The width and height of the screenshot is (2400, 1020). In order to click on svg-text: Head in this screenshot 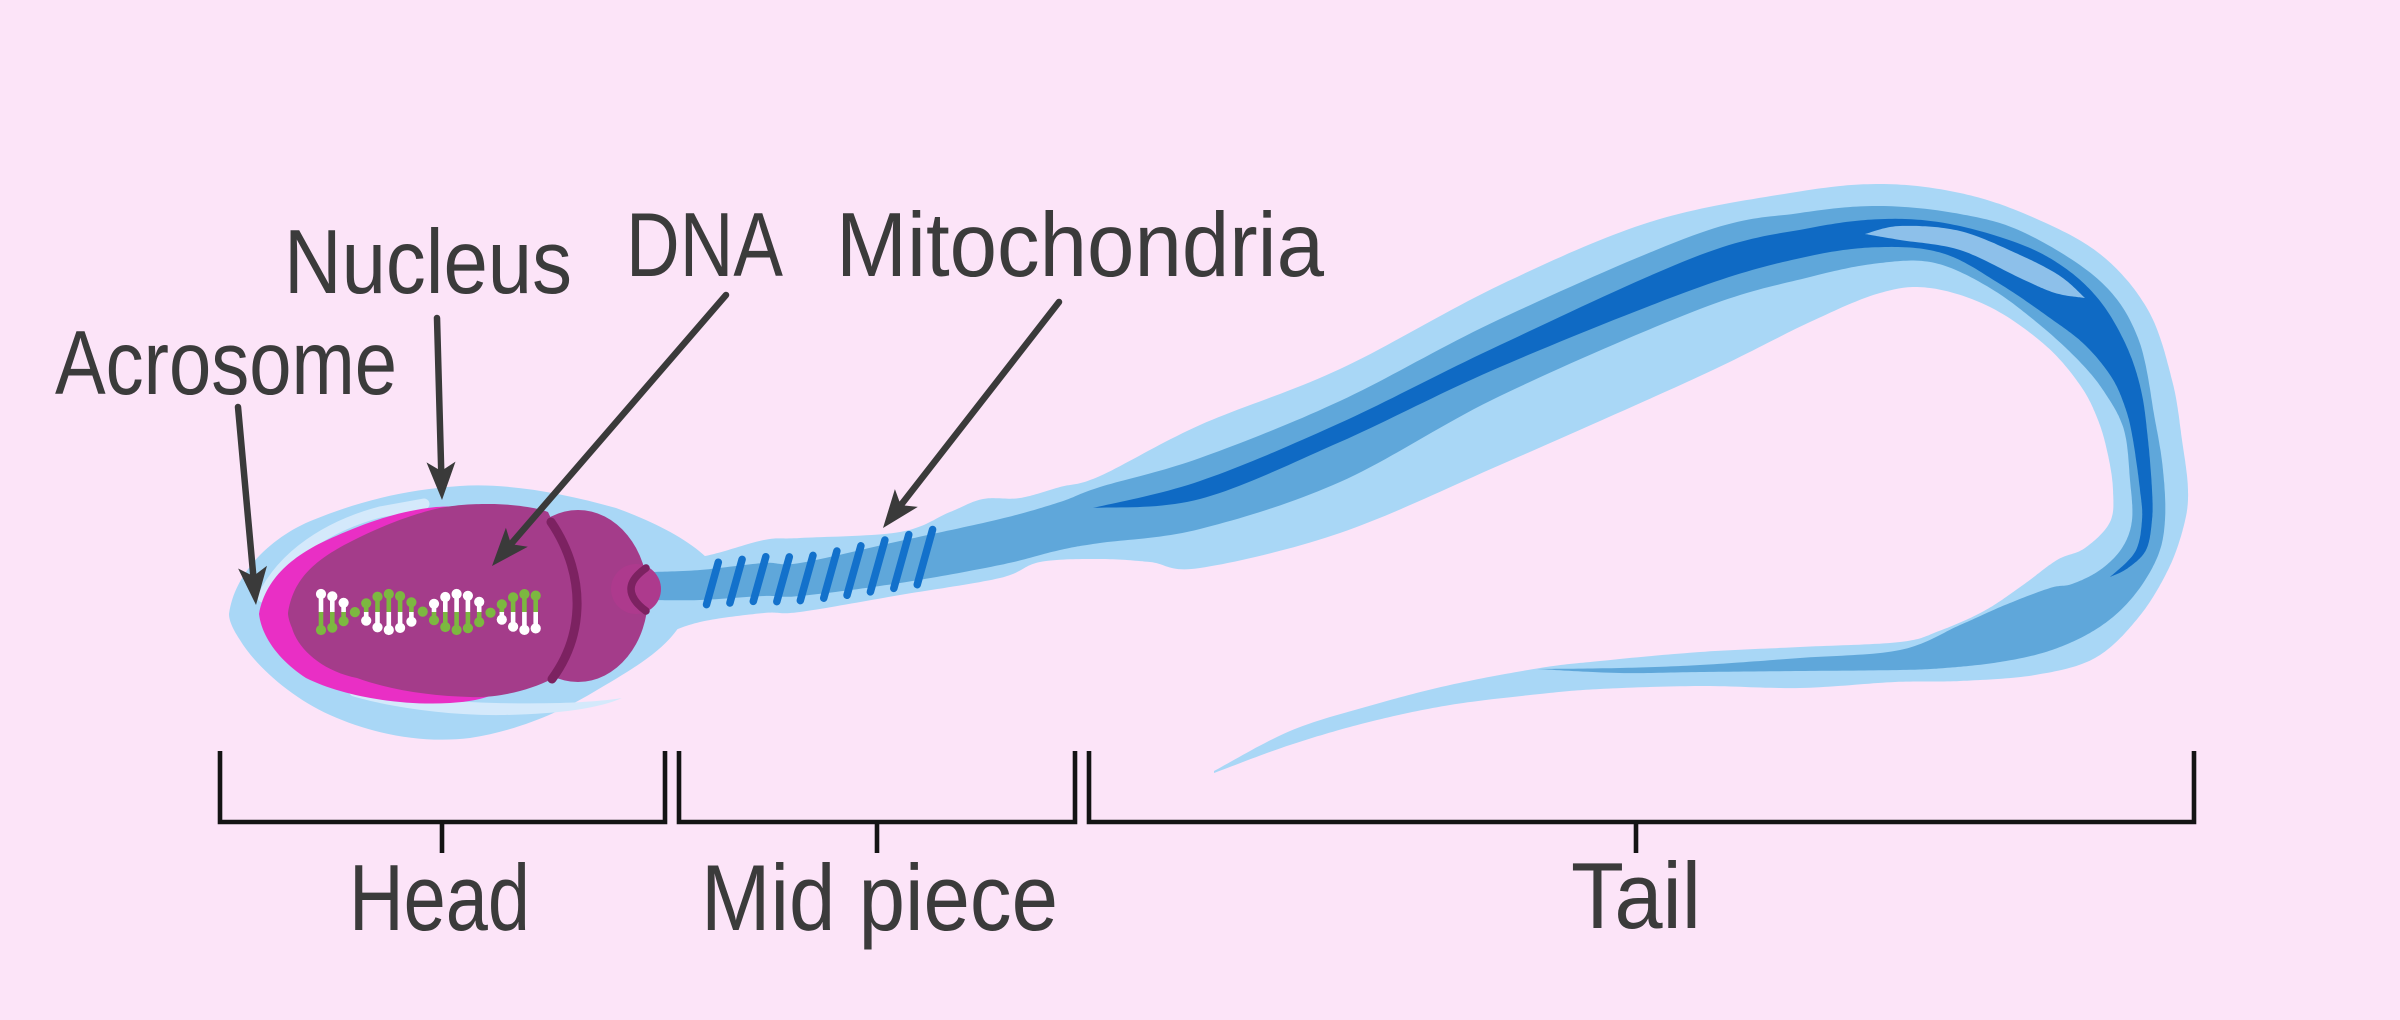, I will do `click(439, 897)`.